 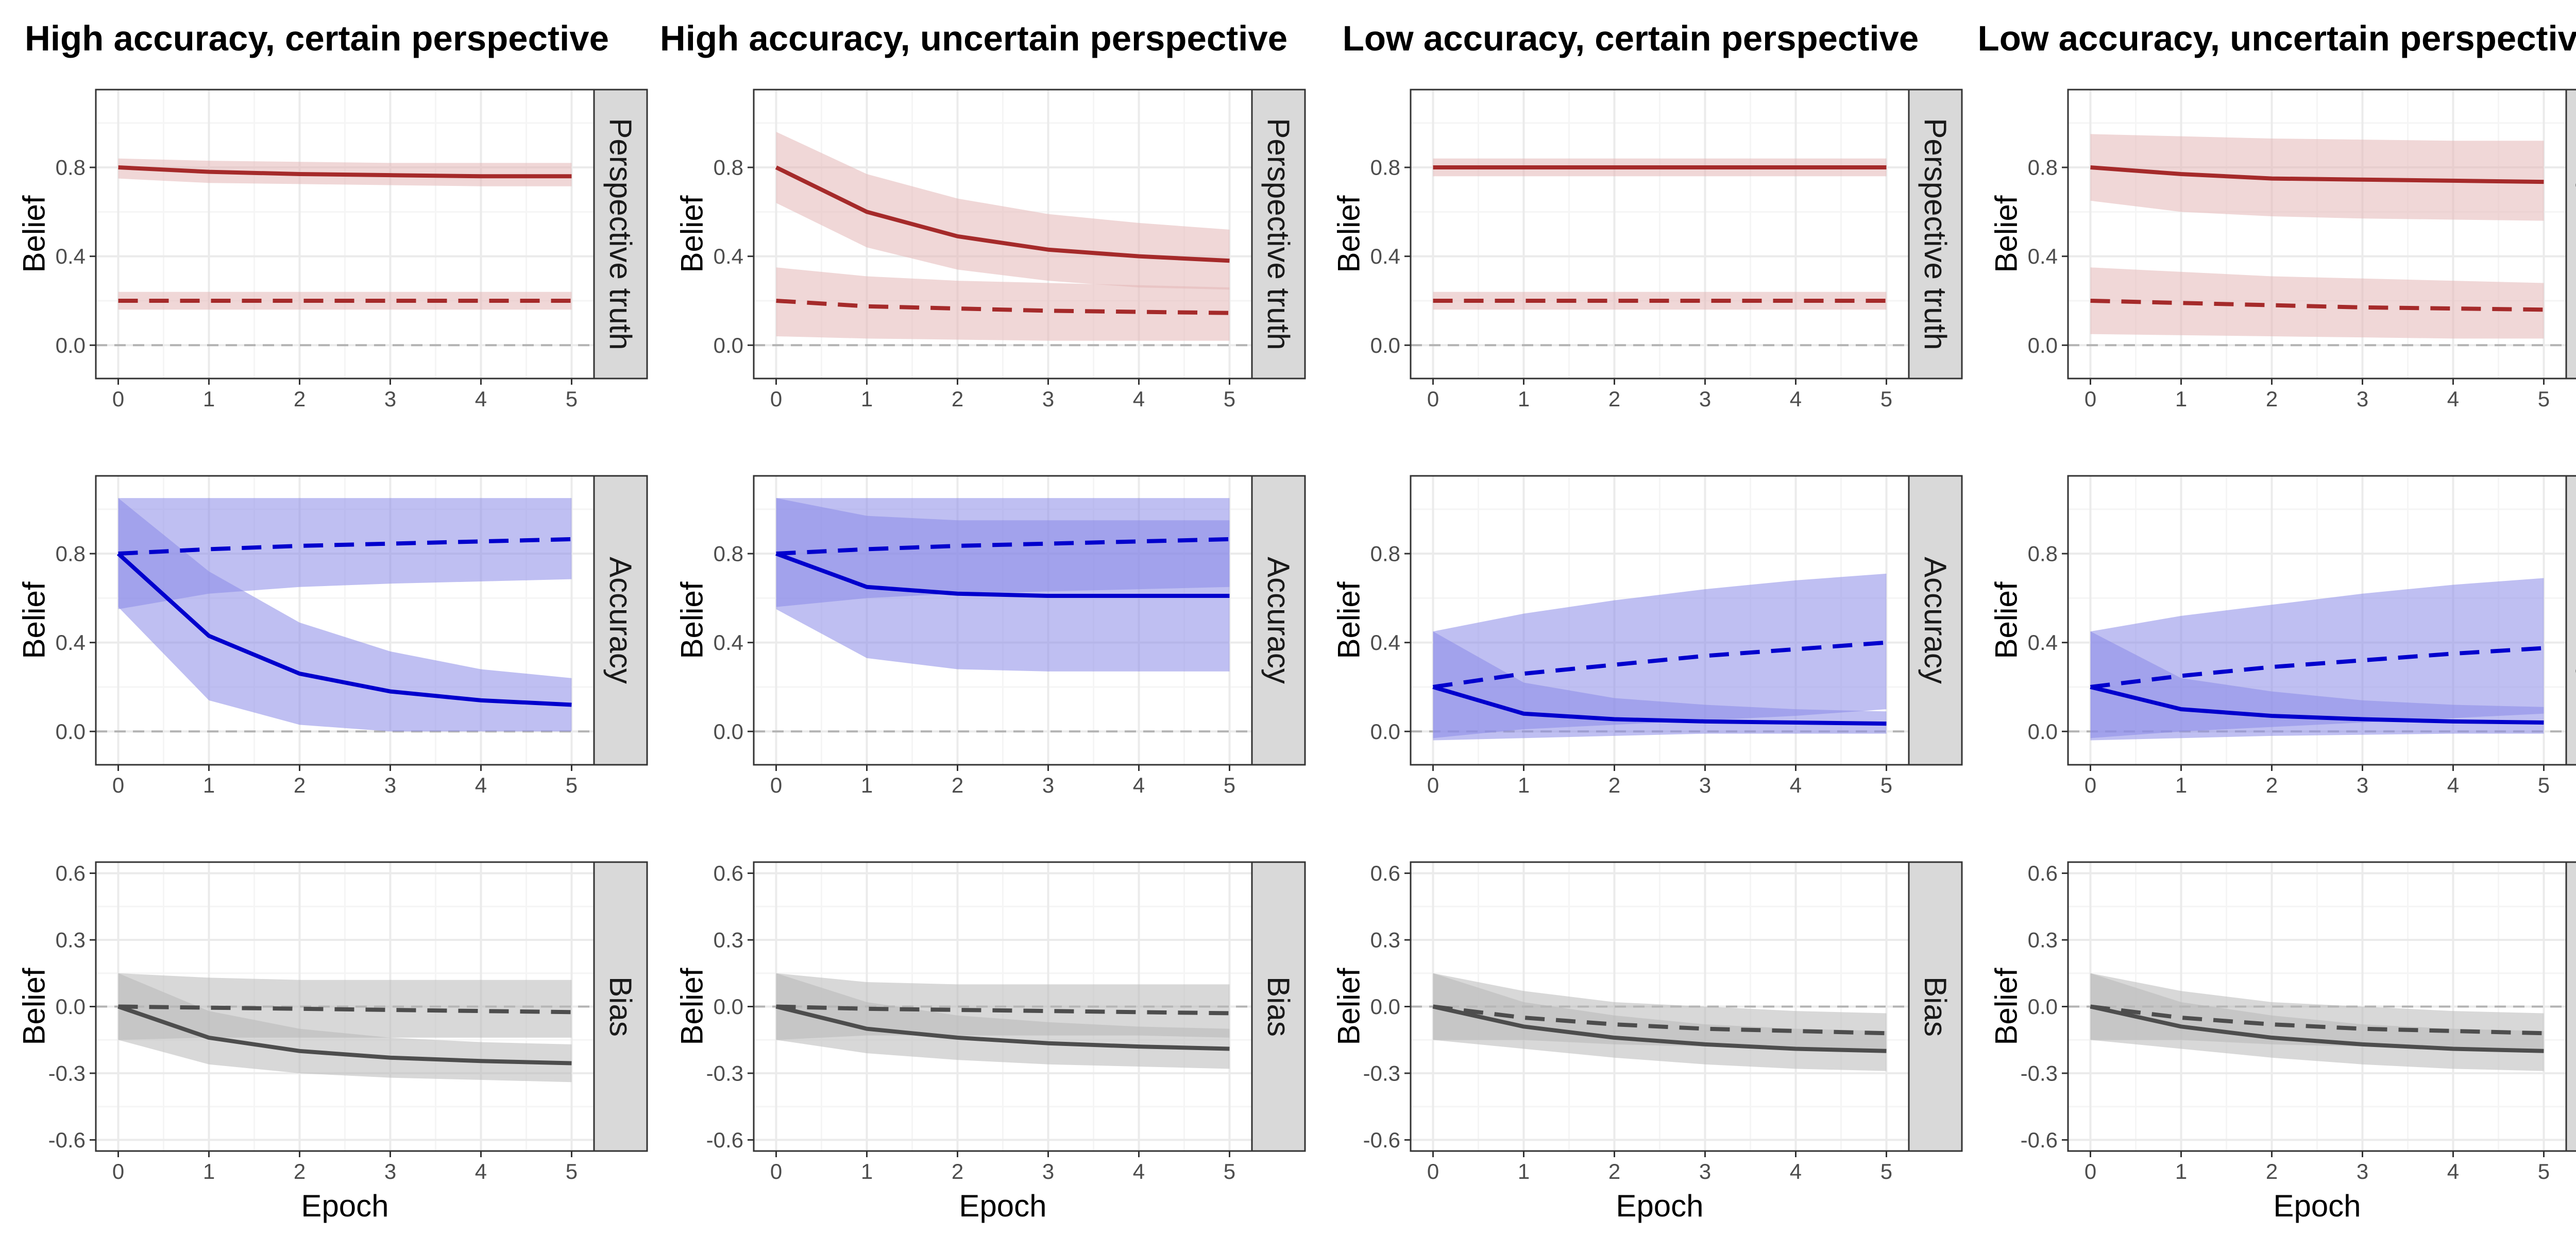 I want to click on column-title: High accuracy, uncertain perspective, so click(x=973, y=38).